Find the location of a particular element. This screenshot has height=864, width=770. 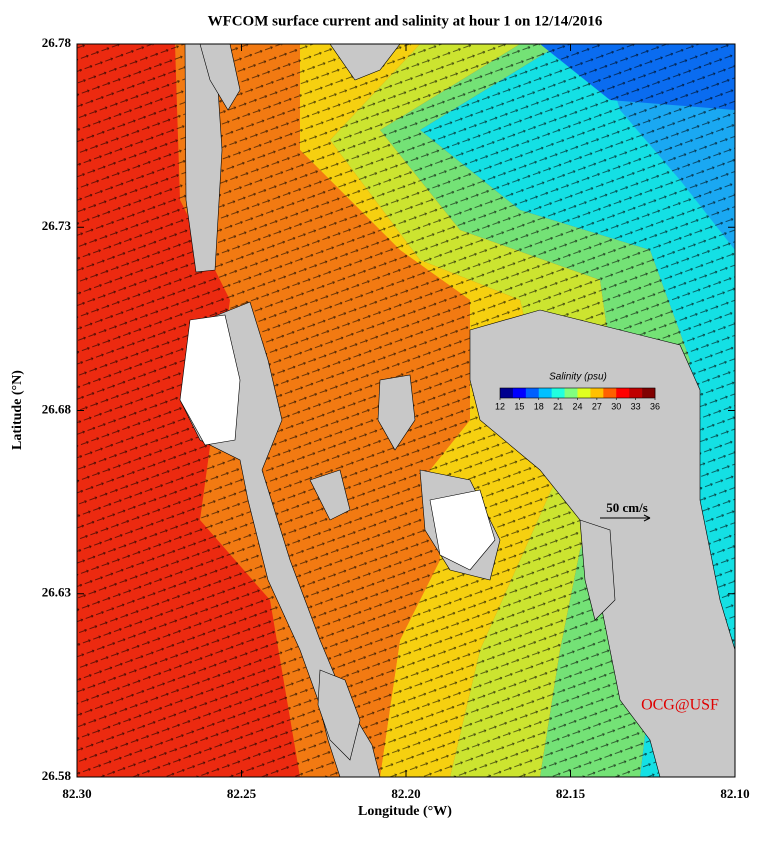

colorbar-tick-label: 30 is located at coordinates (616, 406).